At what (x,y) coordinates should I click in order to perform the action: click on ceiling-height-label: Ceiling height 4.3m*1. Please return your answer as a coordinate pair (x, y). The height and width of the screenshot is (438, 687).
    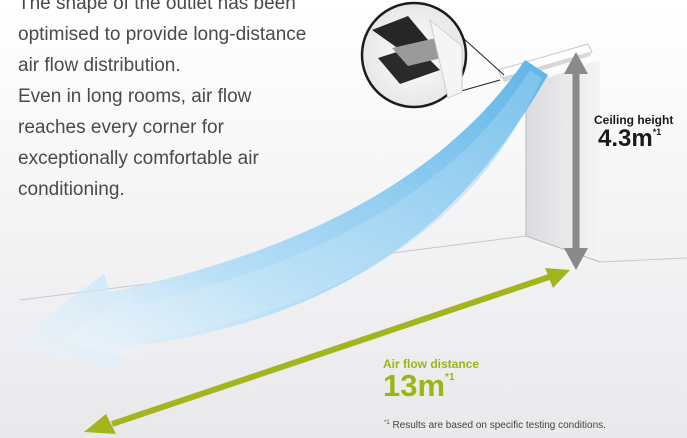
    Looking at the image, I should click on (640, 133).